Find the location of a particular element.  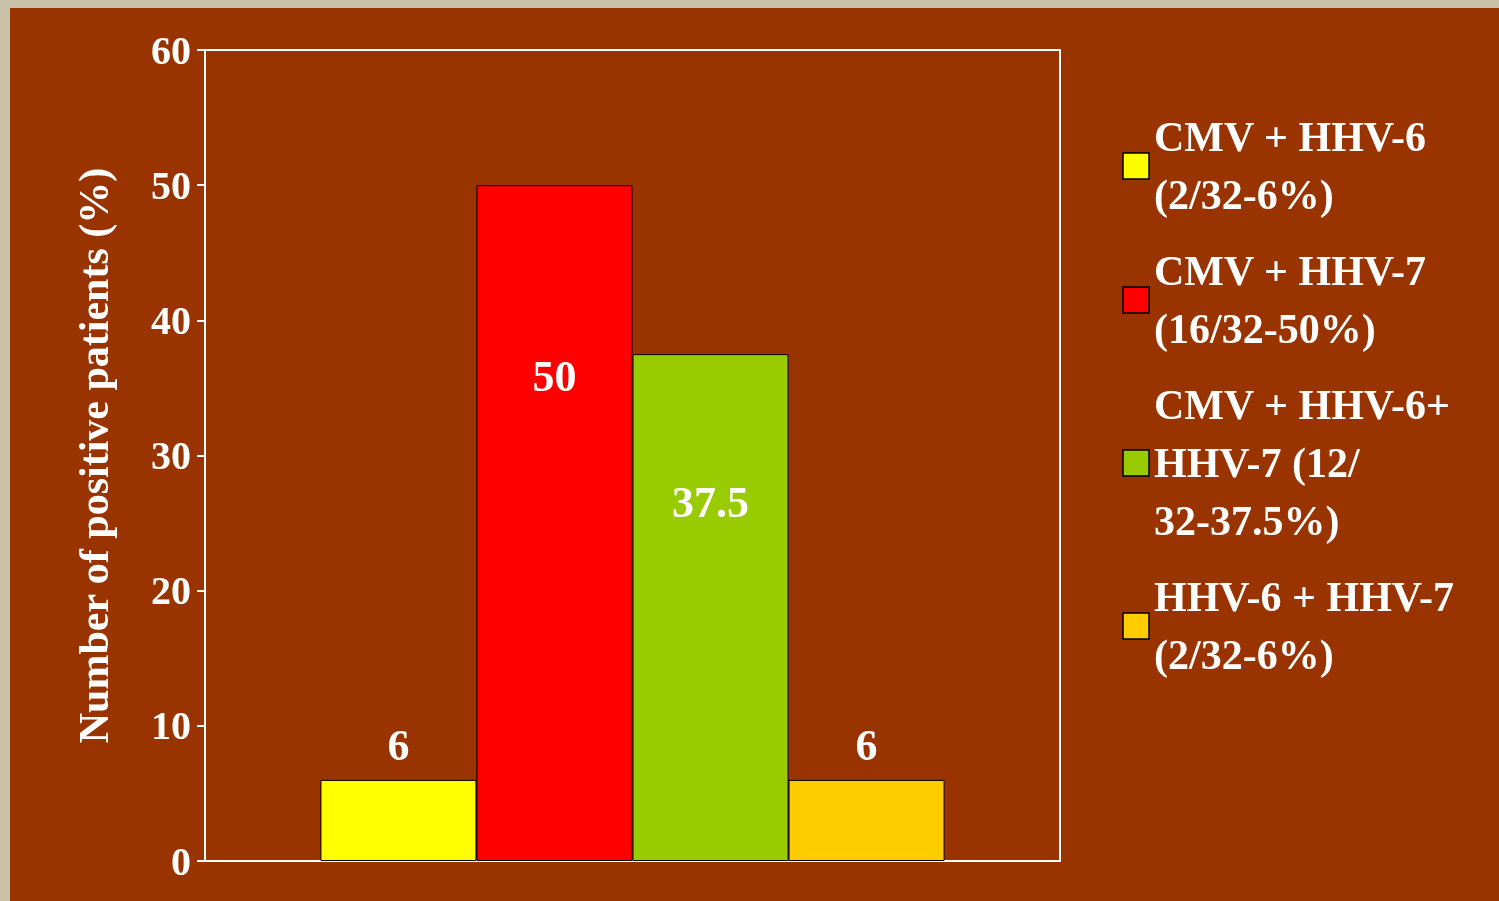

legend-label: HHV-6 + HHV-7 (2/32-6%) is located at coordinates (1309, 626).